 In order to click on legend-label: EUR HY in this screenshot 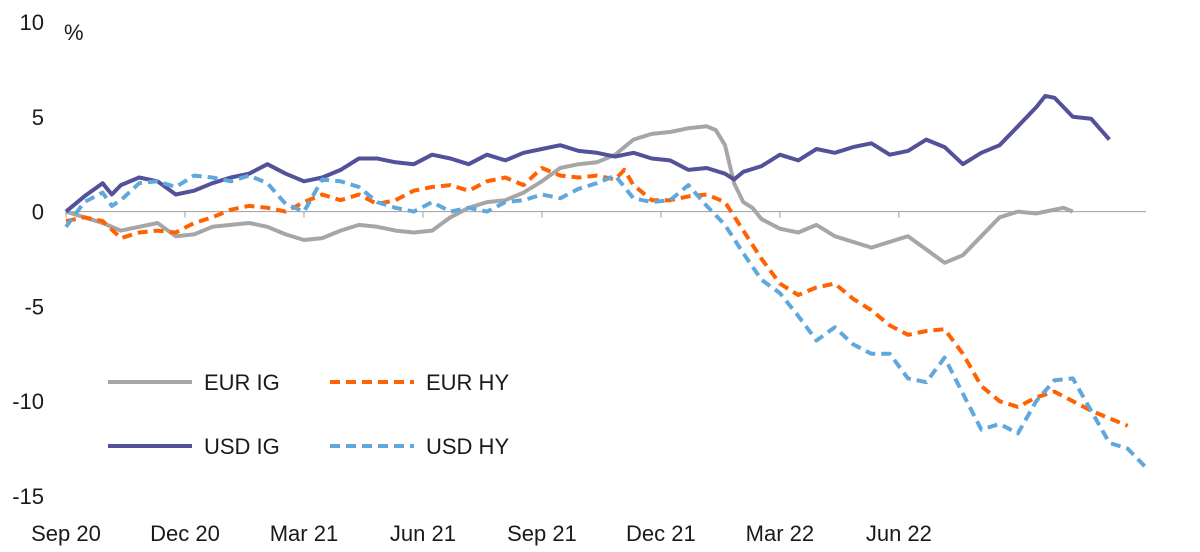, I will do `click(467, 382)`.